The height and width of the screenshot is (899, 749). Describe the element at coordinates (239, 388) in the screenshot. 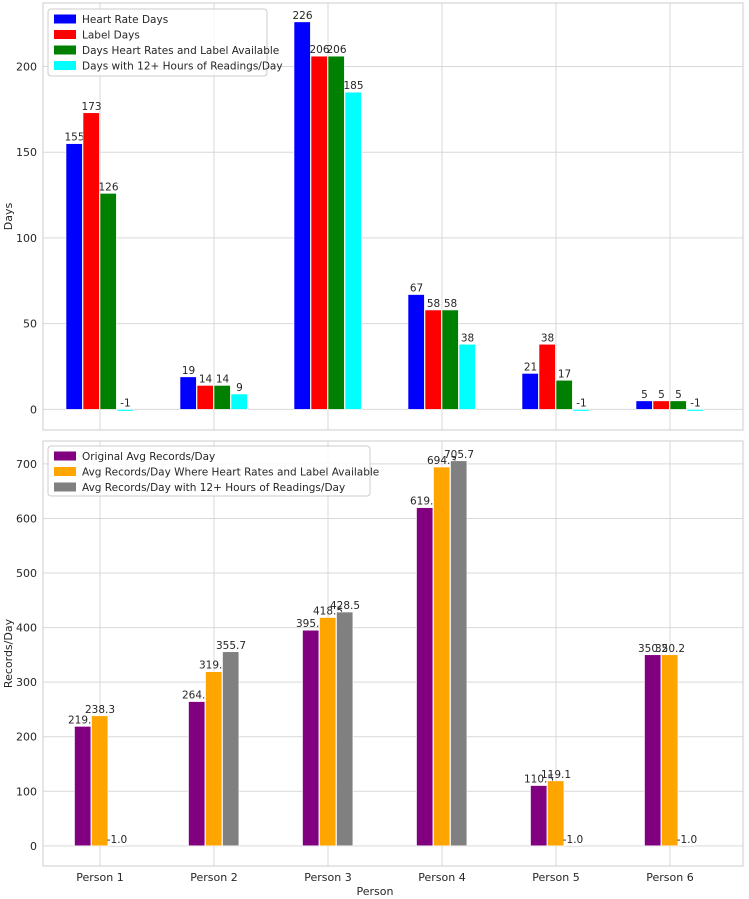

I see `bar-value-label: 9` at that location.